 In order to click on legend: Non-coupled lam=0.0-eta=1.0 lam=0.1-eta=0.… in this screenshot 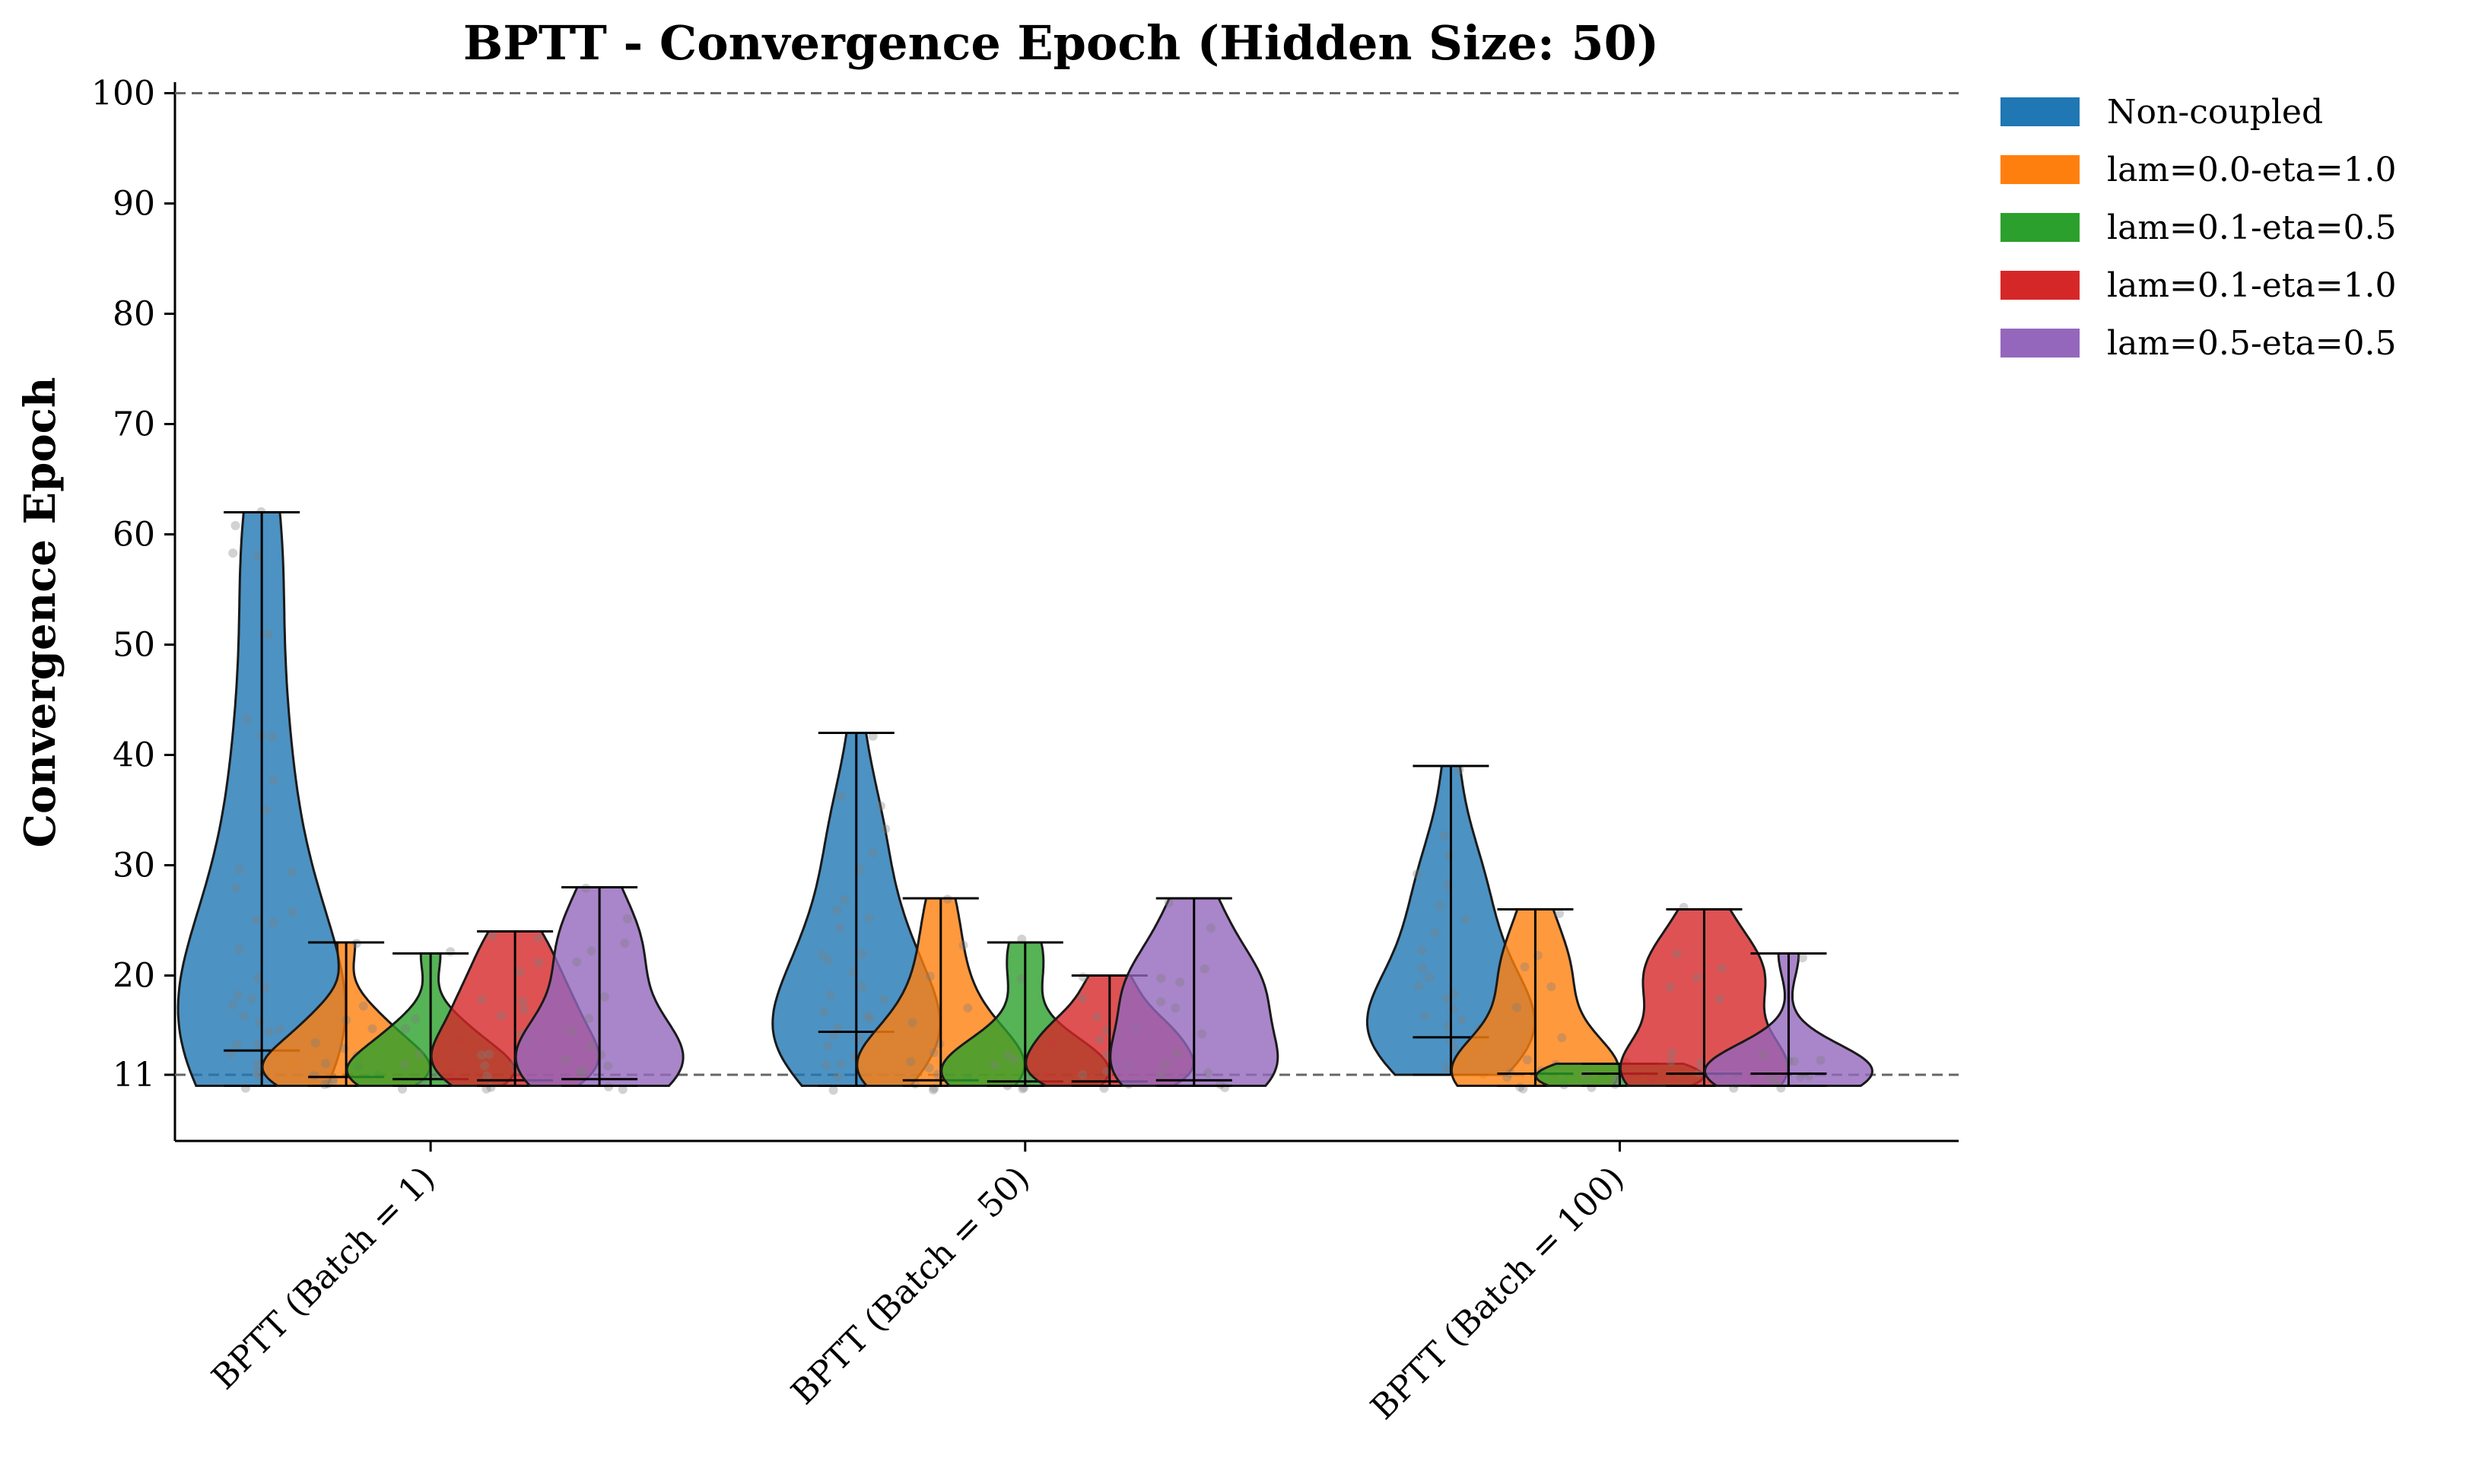, I will do `click(2198, 228)`.